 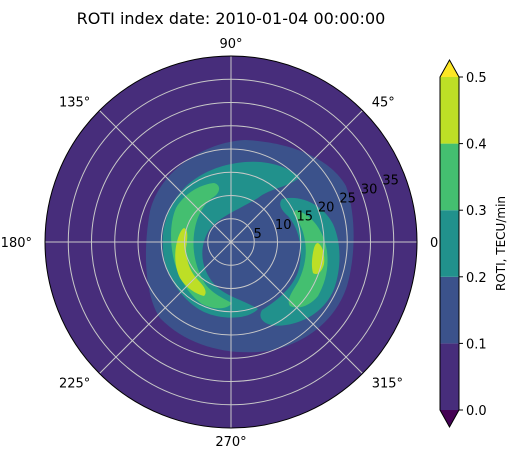 I want to click on colorbar-tick-label: 0.4, so click(x=476, y=145).